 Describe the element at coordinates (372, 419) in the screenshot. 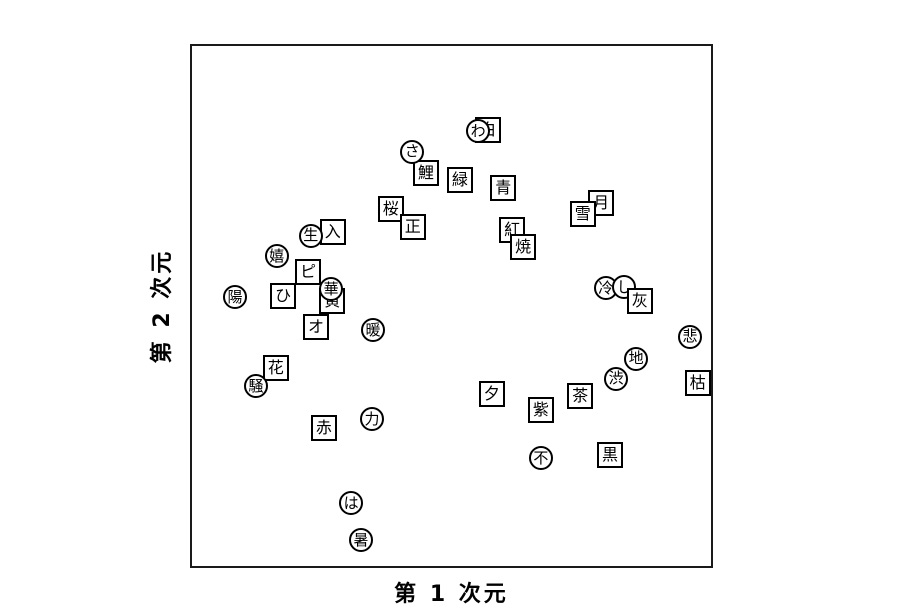

I see `data-point-circle: 力` at that location.